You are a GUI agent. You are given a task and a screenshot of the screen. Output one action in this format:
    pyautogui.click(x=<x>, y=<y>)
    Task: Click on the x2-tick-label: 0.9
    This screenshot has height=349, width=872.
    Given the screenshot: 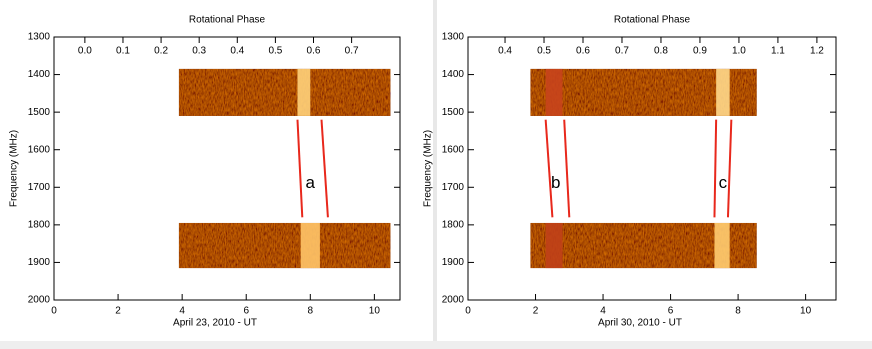 What is the action you would take?
    pyautogui.click(x=700, y=51)
    